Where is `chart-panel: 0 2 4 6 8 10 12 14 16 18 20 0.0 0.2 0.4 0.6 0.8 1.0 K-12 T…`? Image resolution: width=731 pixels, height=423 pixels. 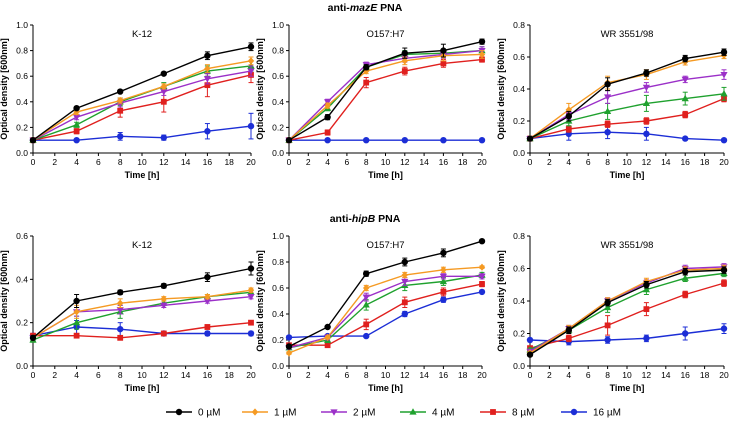 chart-panel: 0 2 4 6 8 10 12 14 16 18 20 0.0 0.2 0.4 0.6 0.8 1.0 K-12 T… is located at coordinates (128, 100).